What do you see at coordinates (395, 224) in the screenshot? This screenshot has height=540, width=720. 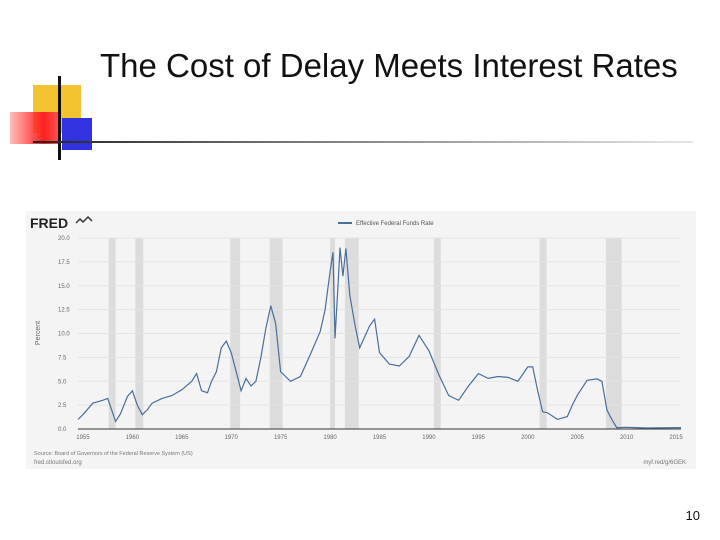 I see `legend-label: Effective Federal Funds Rate` at bounding box center [395, 224].